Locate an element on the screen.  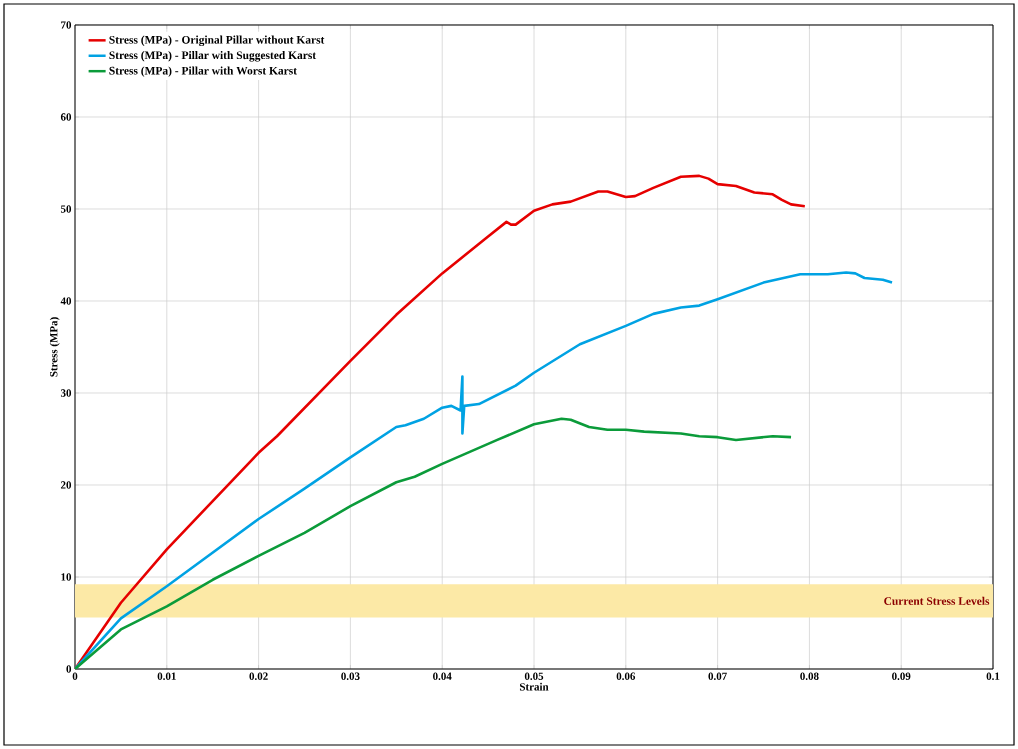
x-tick-label: 0.07 is located at coordinates (717, 676).